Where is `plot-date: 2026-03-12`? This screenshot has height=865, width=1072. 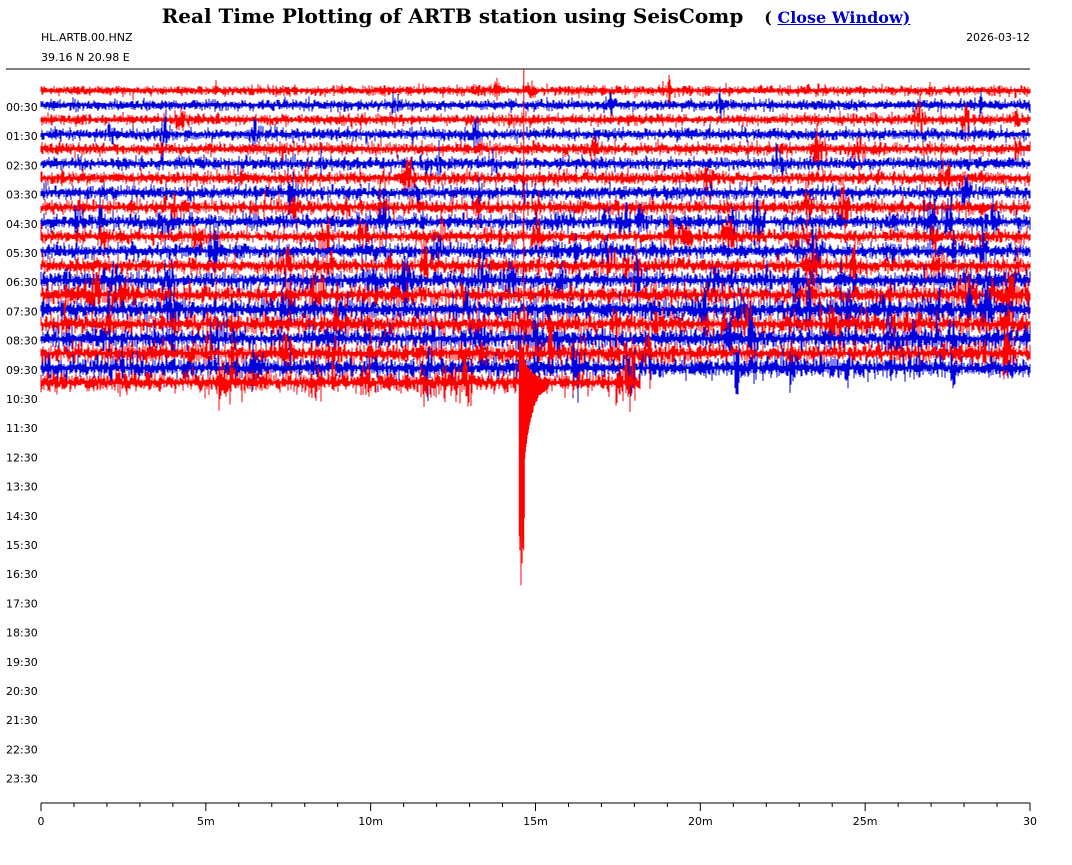
plot-date: 2026-03-12 is located at coordinates (998, 37).